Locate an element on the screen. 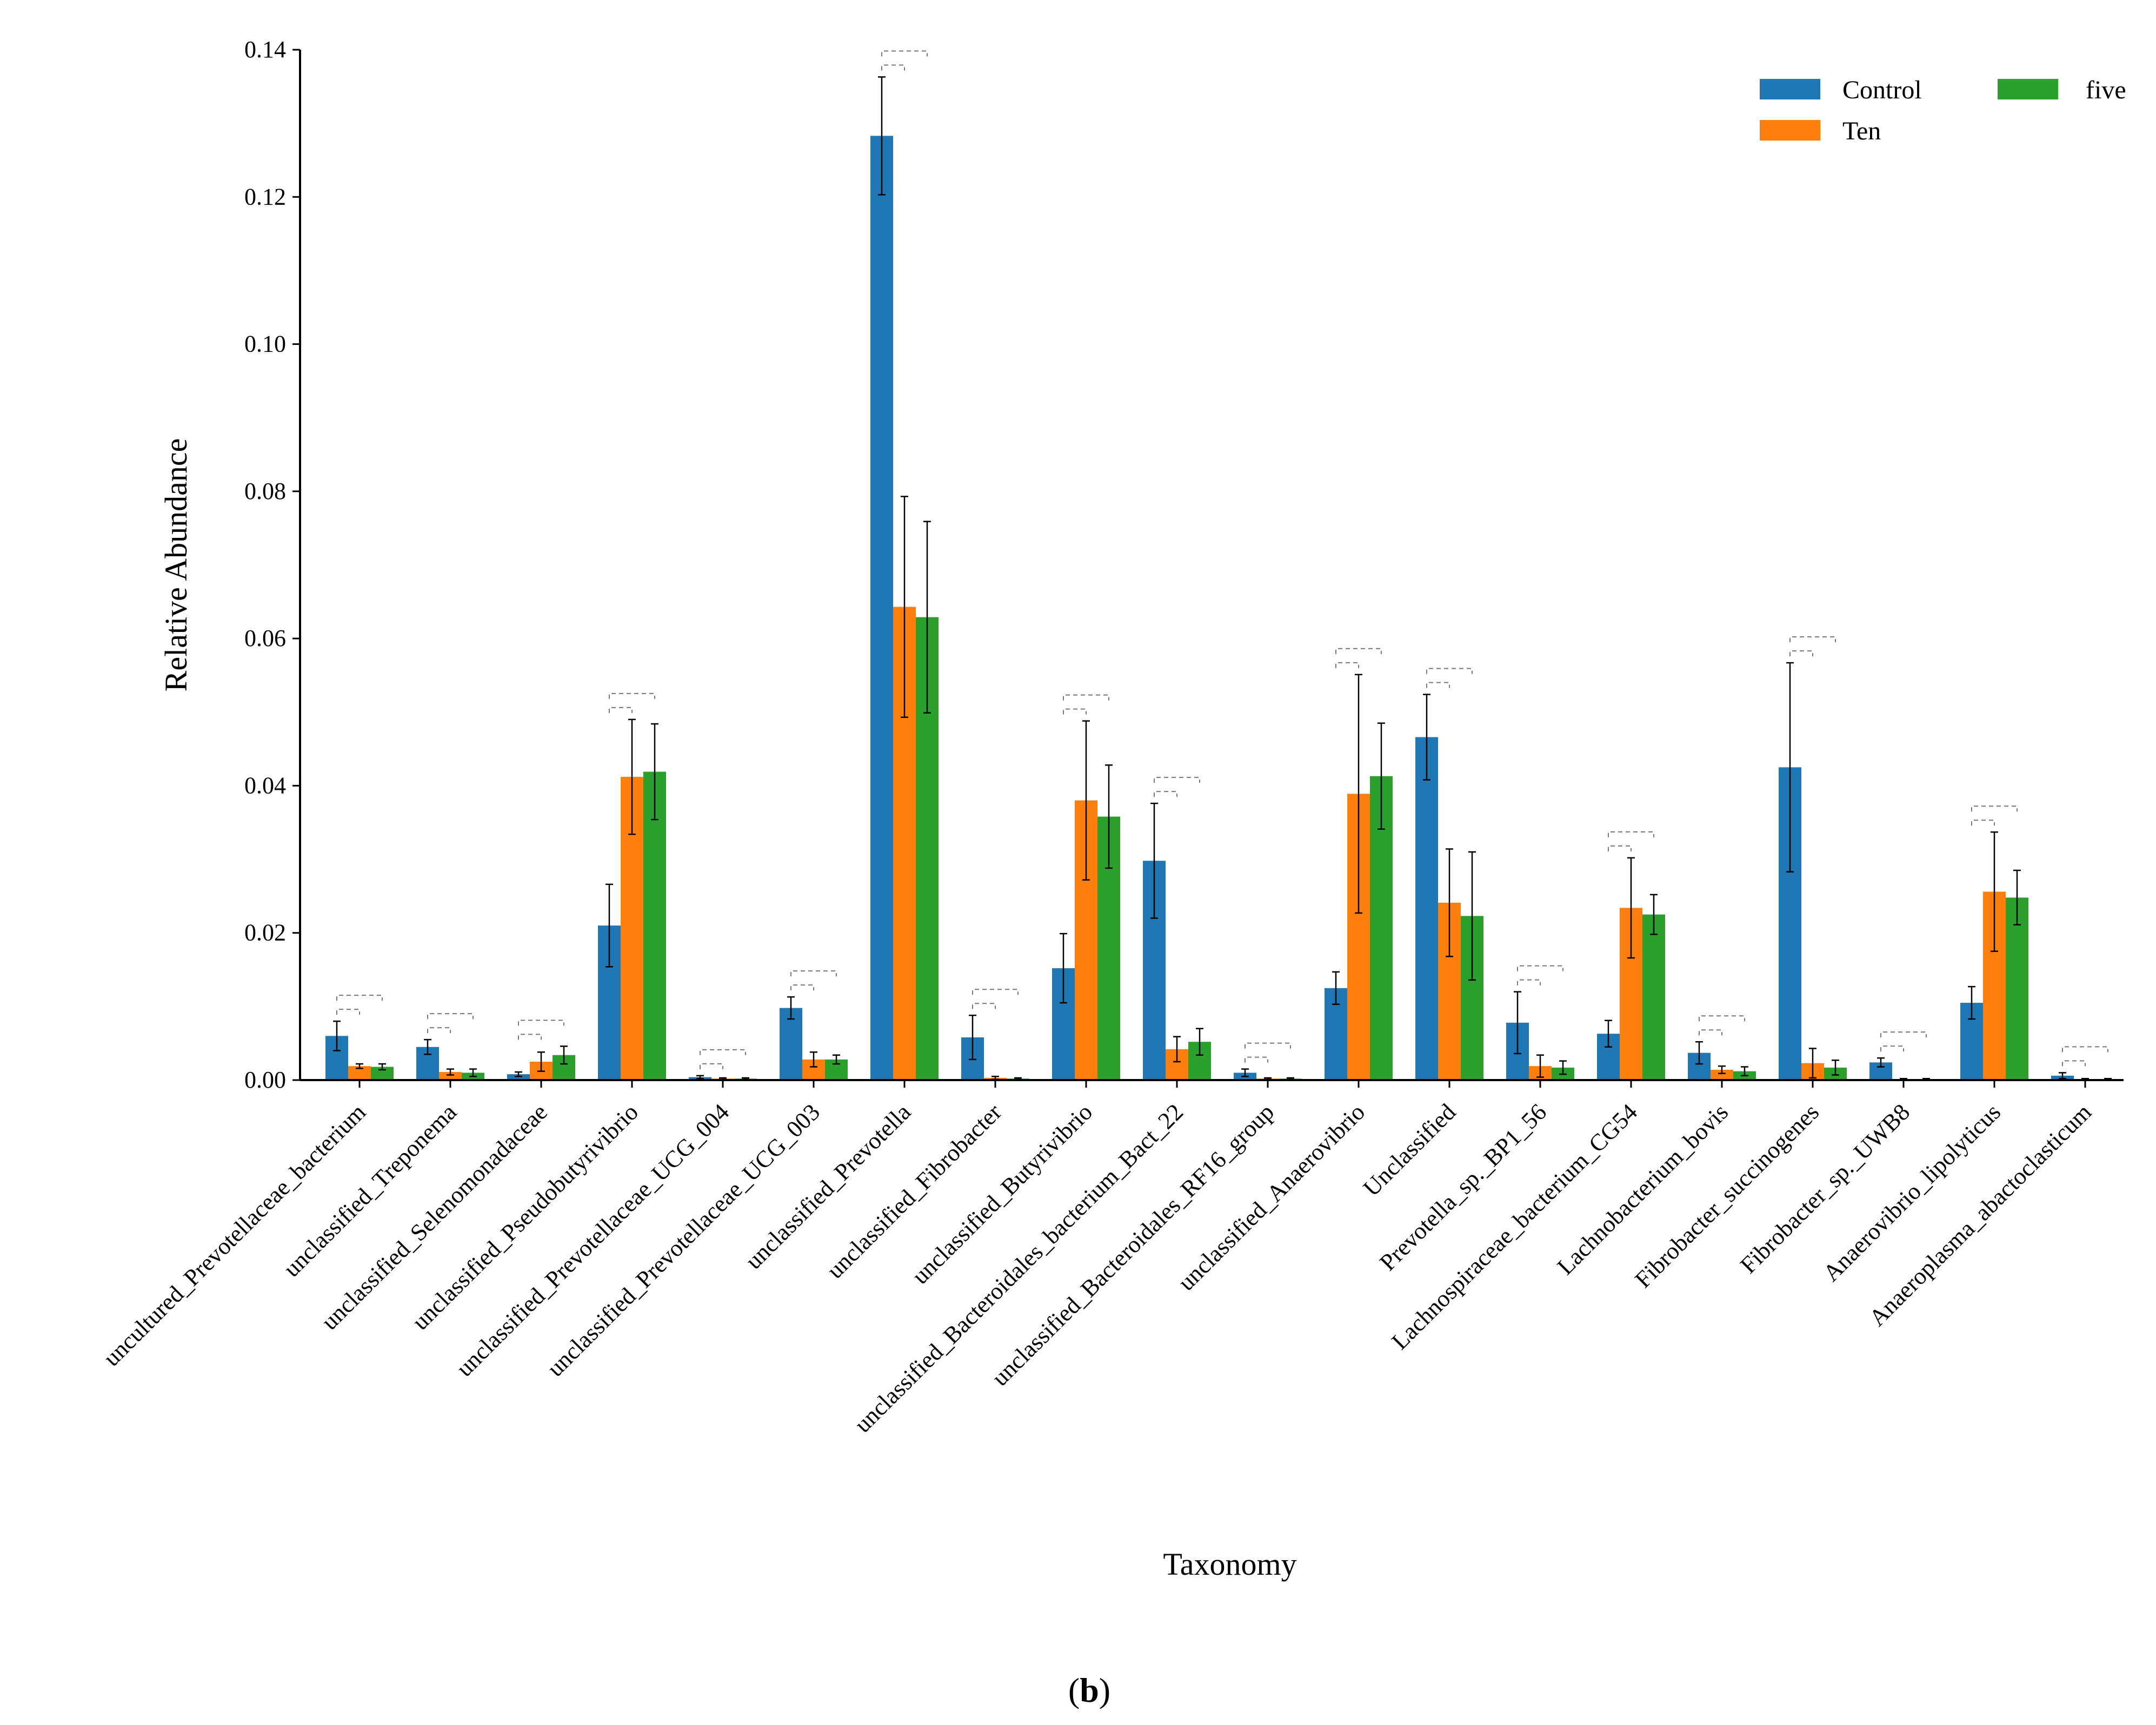 This screenshot has height=1725, width=2156. y-axis-title: Relative Abundance is located at coordinates (176, 565).